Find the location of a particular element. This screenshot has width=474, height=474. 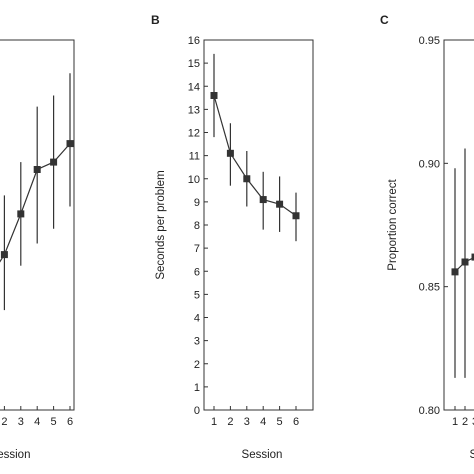

y-tick-label: 4 is located at coordinates (197, 319).